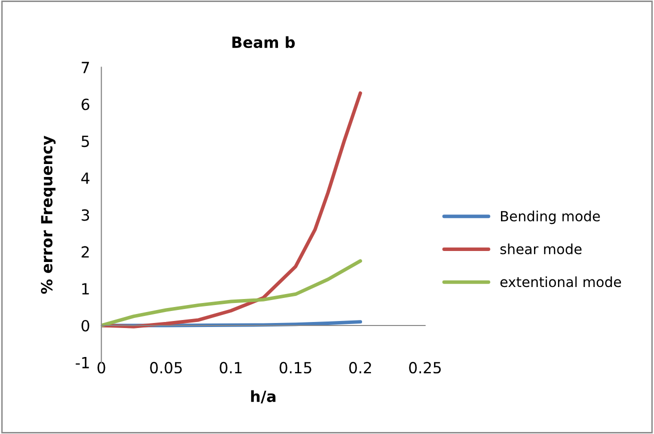  I want to click on x-tick-label: 0.1, so click(231, 368).